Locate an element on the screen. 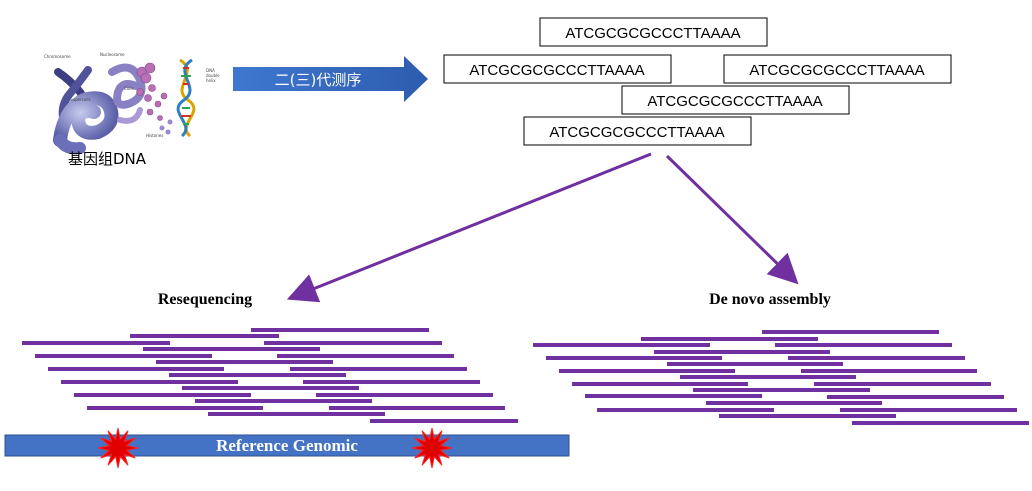  nucleosome-icon is located at coordinates (152, 91).